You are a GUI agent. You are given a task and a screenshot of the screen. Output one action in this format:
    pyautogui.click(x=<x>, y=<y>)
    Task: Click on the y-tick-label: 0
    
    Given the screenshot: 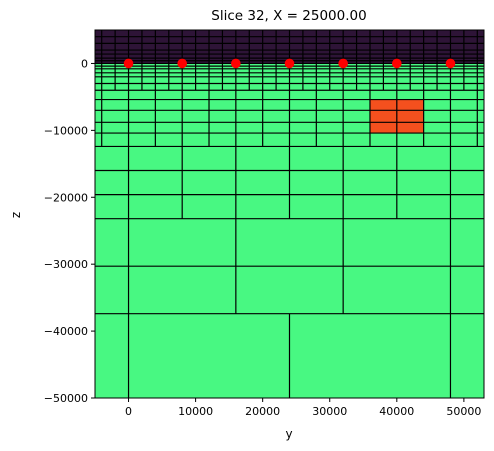 What is the action you would take?
    pyautogui.click(x=84, y=63)
    